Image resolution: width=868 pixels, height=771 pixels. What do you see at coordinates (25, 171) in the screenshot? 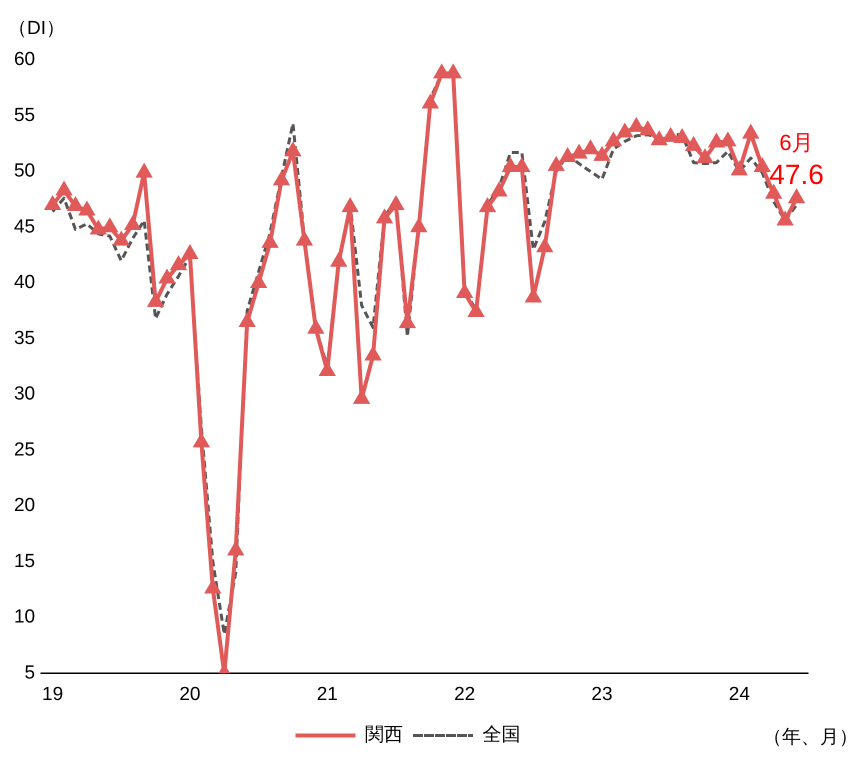
I see `y-tick-label: 50` at bounding box center [25, 171].